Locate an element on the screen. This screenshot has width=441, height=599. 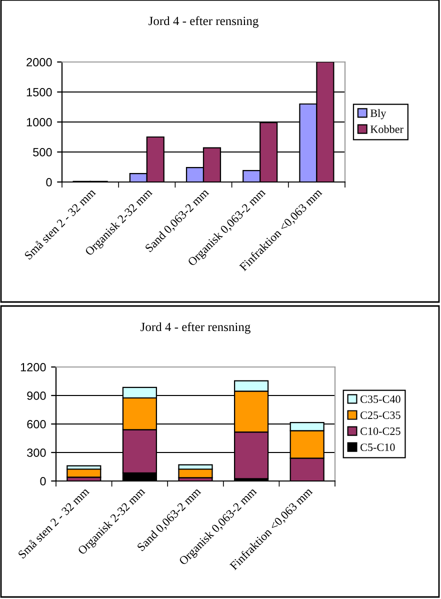
y-tick-label: 2000 is located at coordinates (39, 62).